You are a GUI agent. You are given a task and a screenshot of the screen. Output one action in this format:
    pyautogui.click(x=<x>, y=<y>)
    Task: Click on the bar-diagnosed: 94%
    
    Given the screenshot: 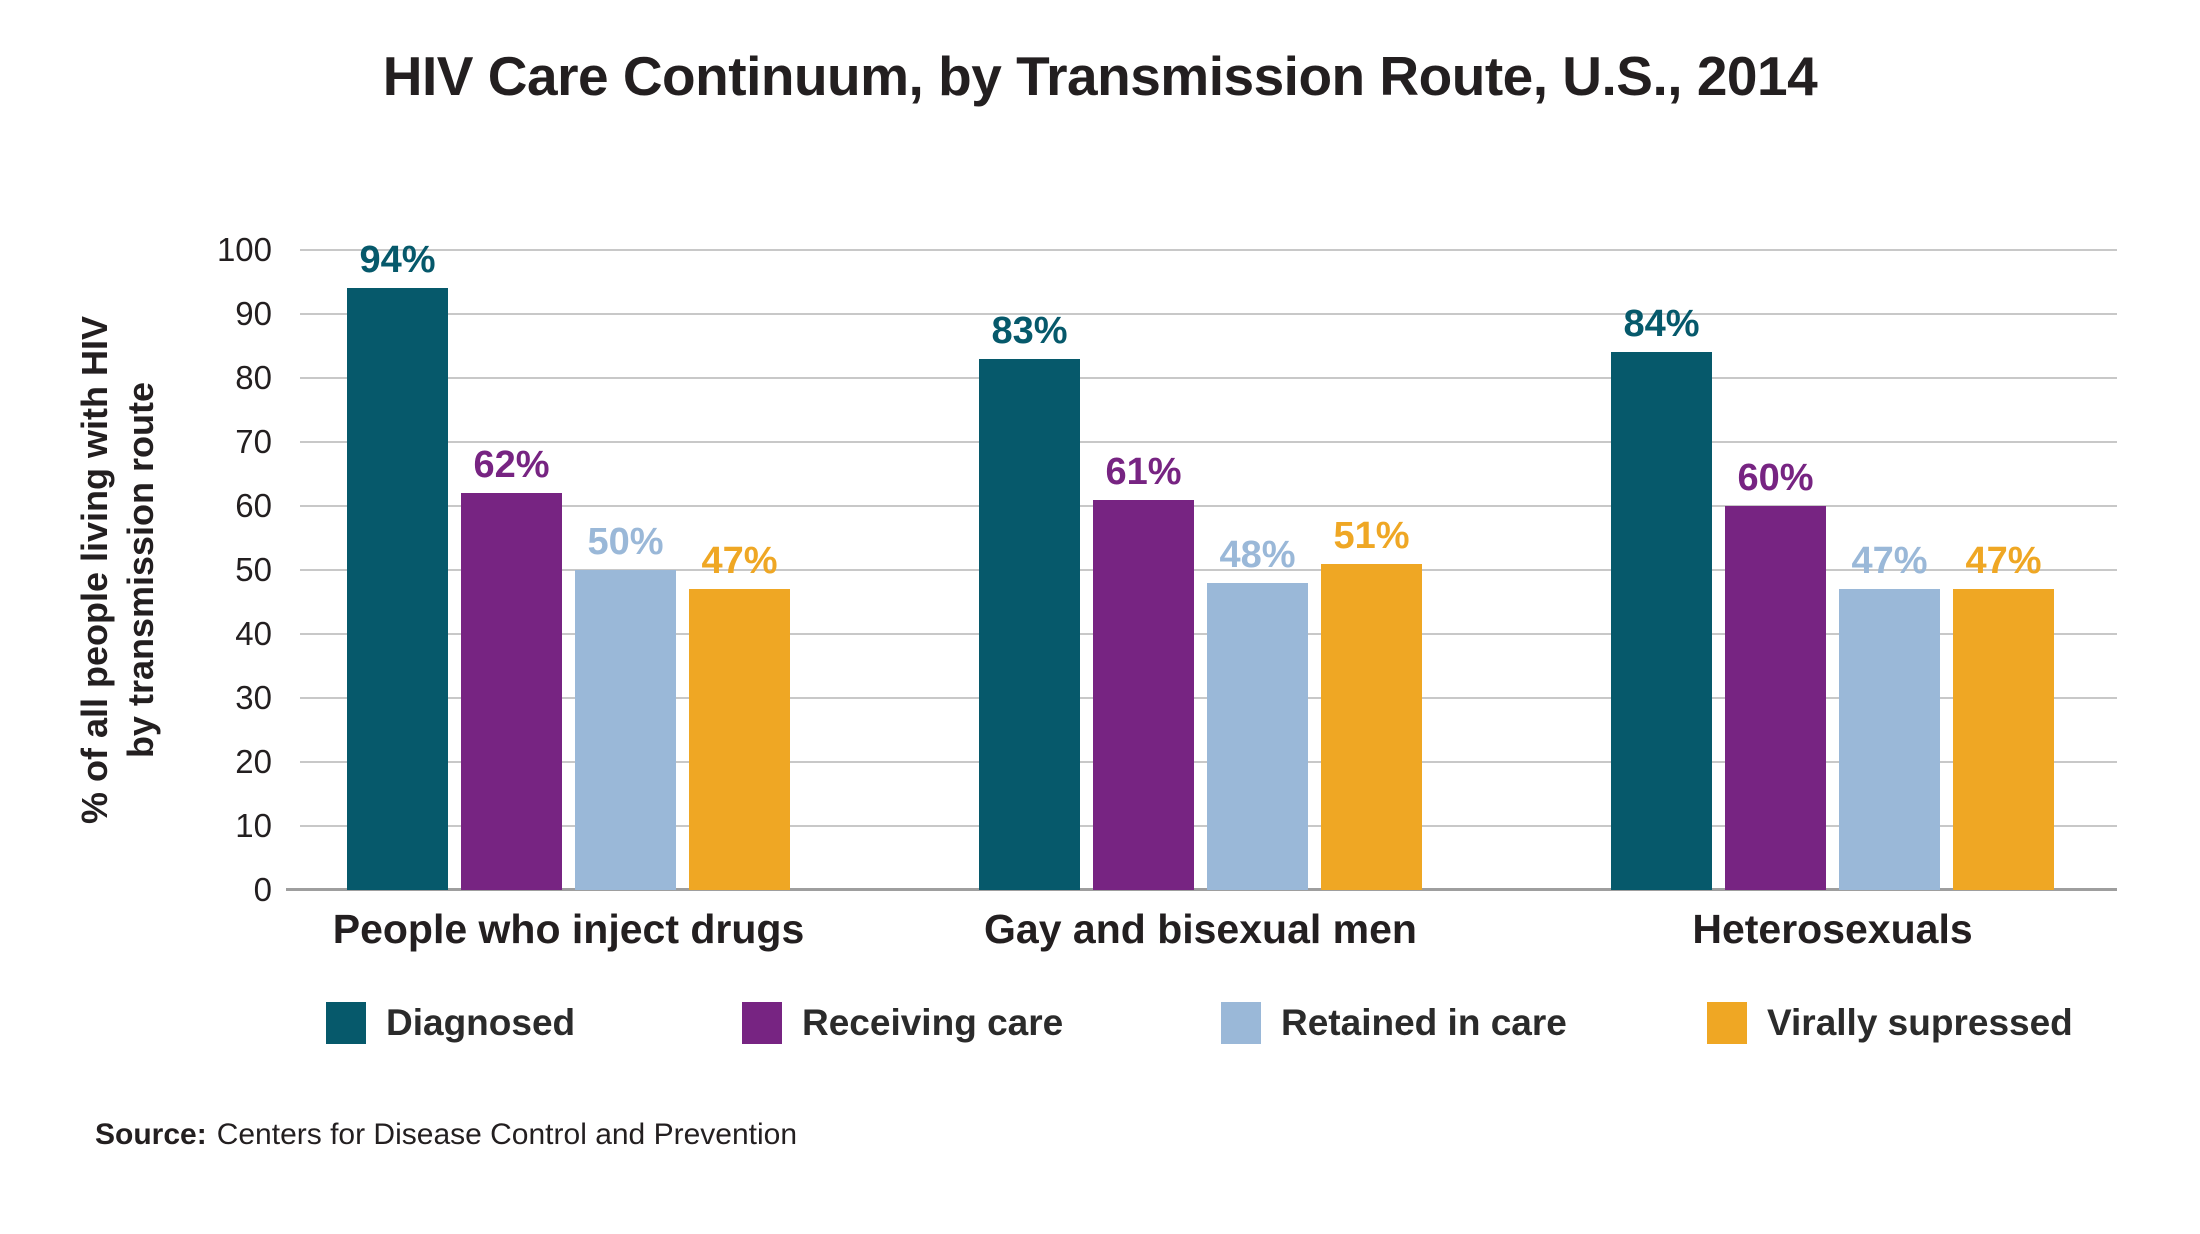 What is the action you would take?
    pyautogui.click(x=397, y=564)
    